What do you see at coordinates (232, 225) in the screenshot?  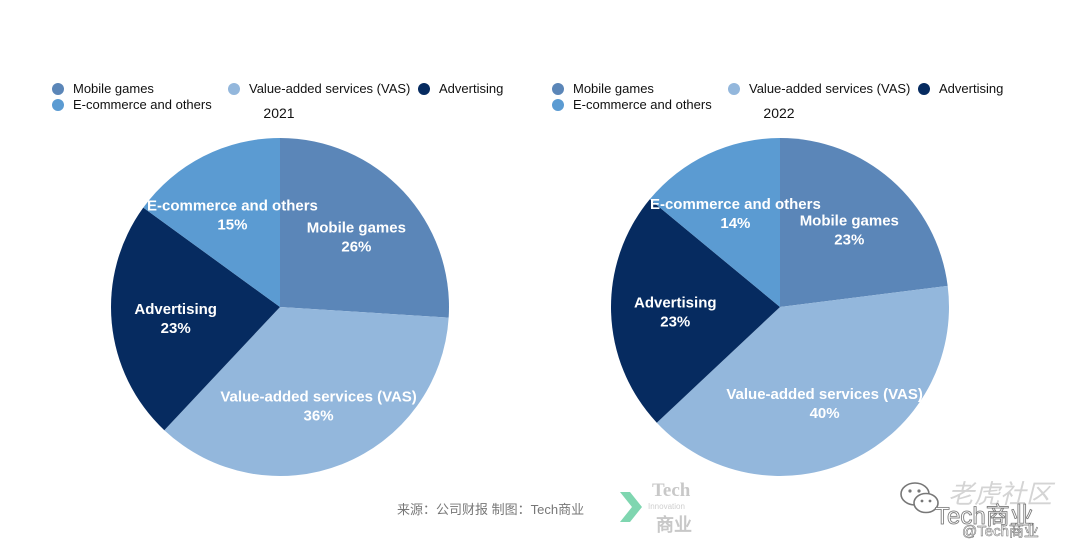 I see `slice-value-label: 15%` at bounding box center [232, 225].